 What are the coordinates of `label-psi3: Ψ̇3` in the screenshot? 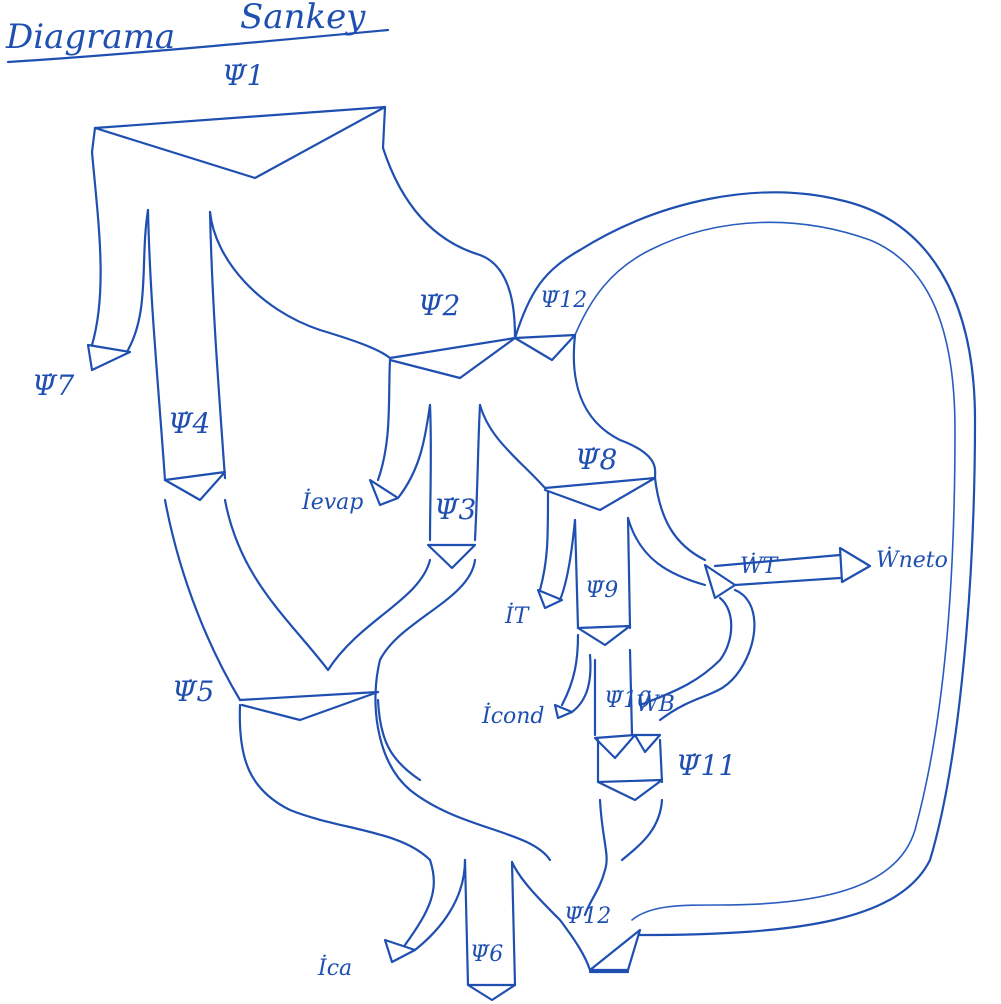 It's located at (455, 509).